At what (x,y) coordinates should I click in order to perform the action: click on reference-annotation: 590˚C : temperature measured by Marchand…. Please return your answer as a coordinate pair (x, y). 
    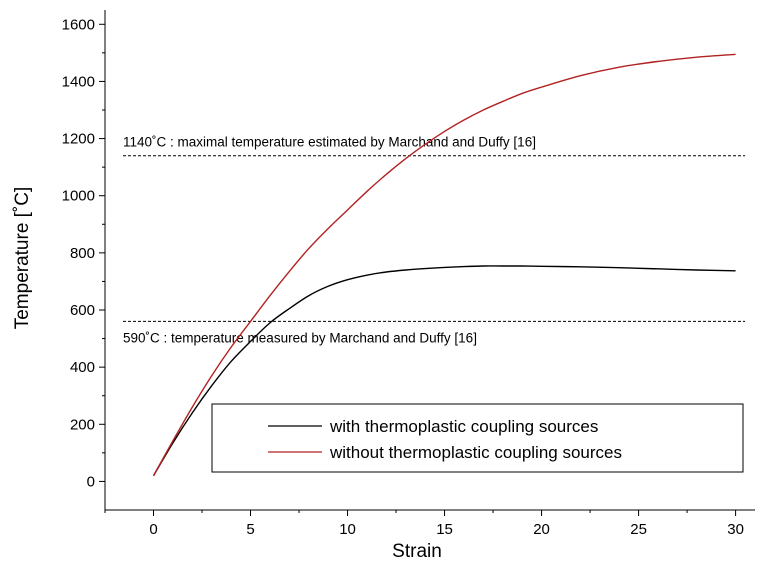
    Looking at the image, I should click on (300, 337).